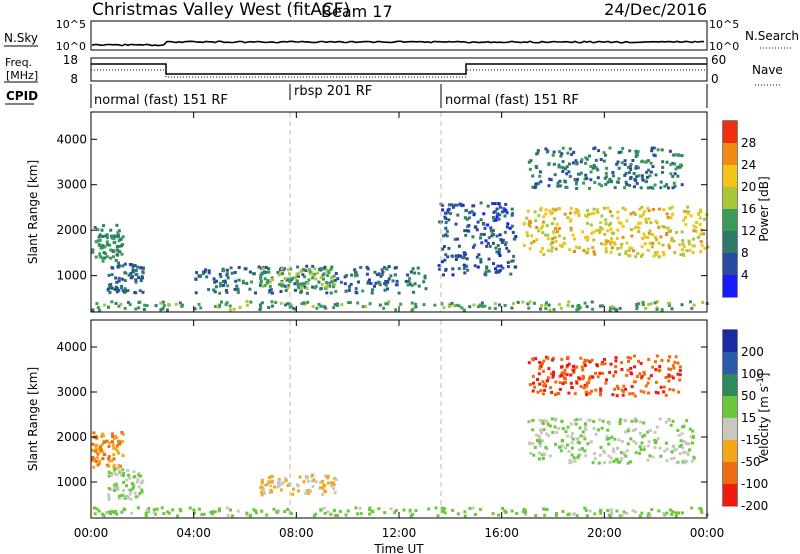  What do you see at coordinates (399, 35) in the screenshot?
I see `noise-panel-frame` at bounding box center [399, 35].